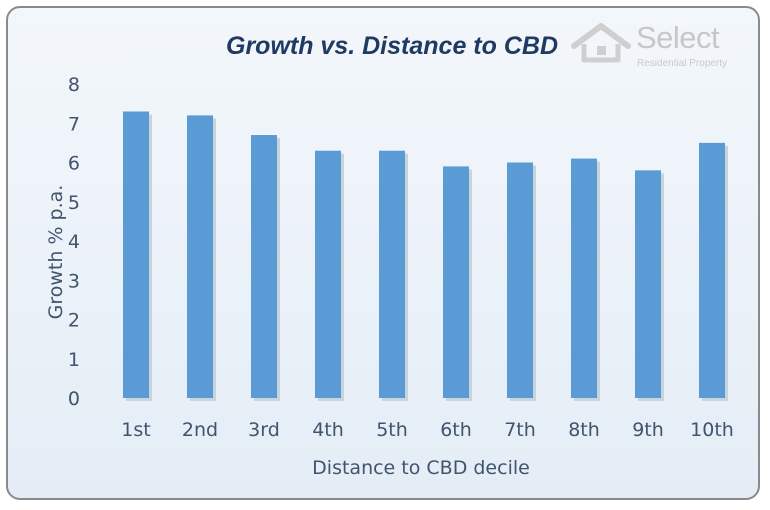 Image resolution: width=770 pixels, height=510 pixels. I want to click on bar-4th, so click(328, 274).